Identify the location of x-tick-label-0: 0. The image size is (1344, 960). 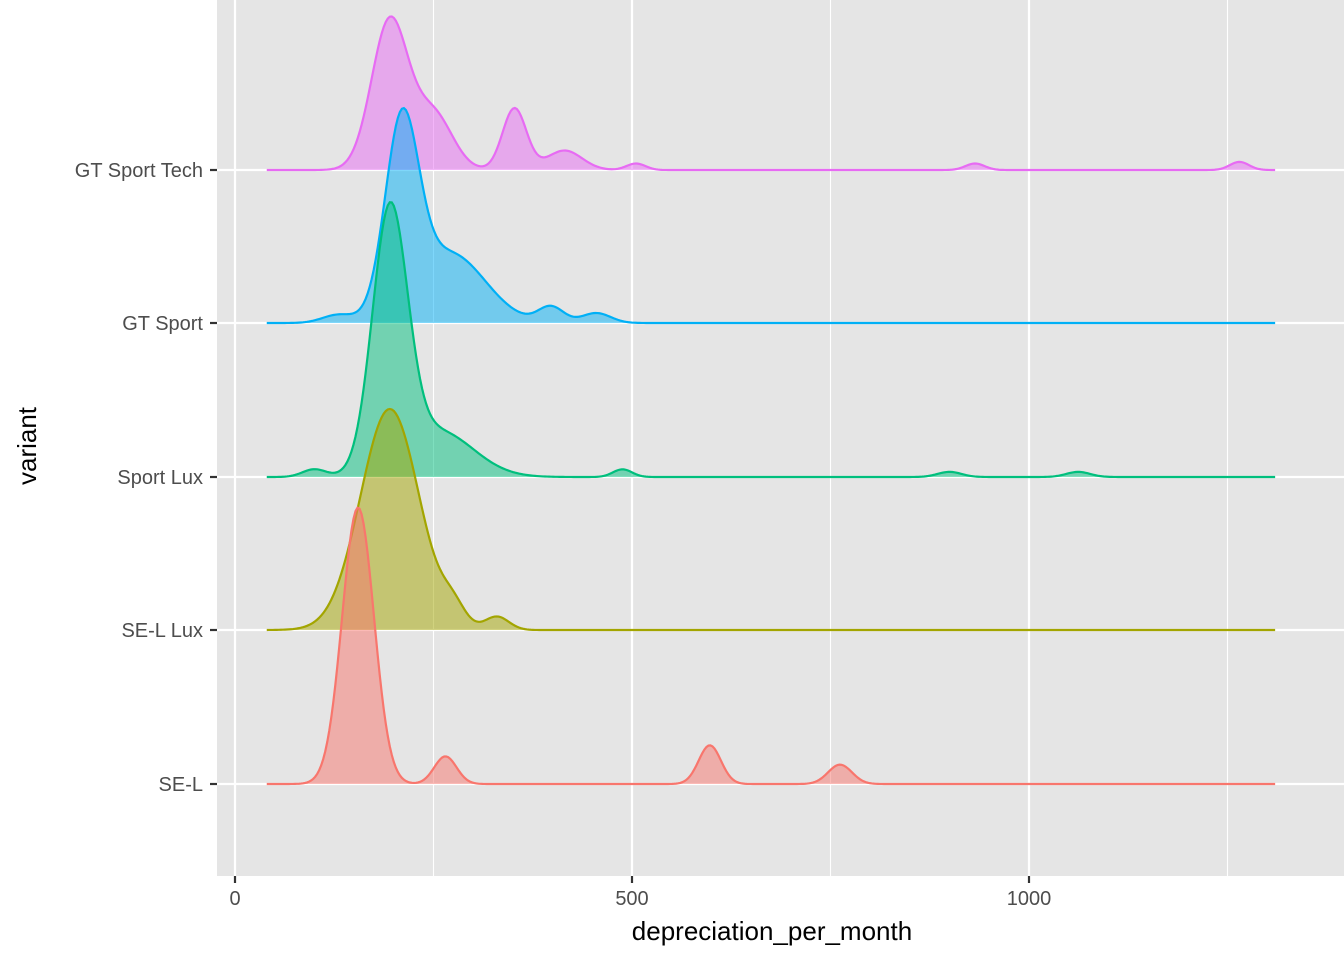
(234, 899).